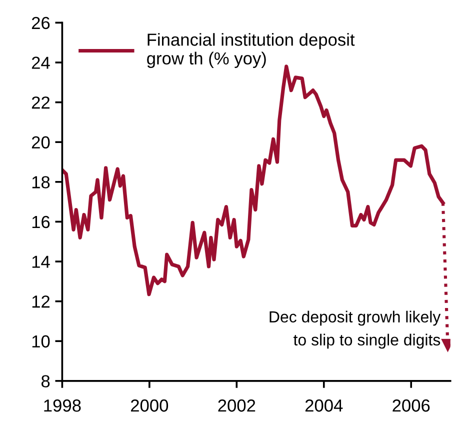 The width and height of the screenshot is (454, 428). I want to click on y-tick-label: 8, so click(45, 381).